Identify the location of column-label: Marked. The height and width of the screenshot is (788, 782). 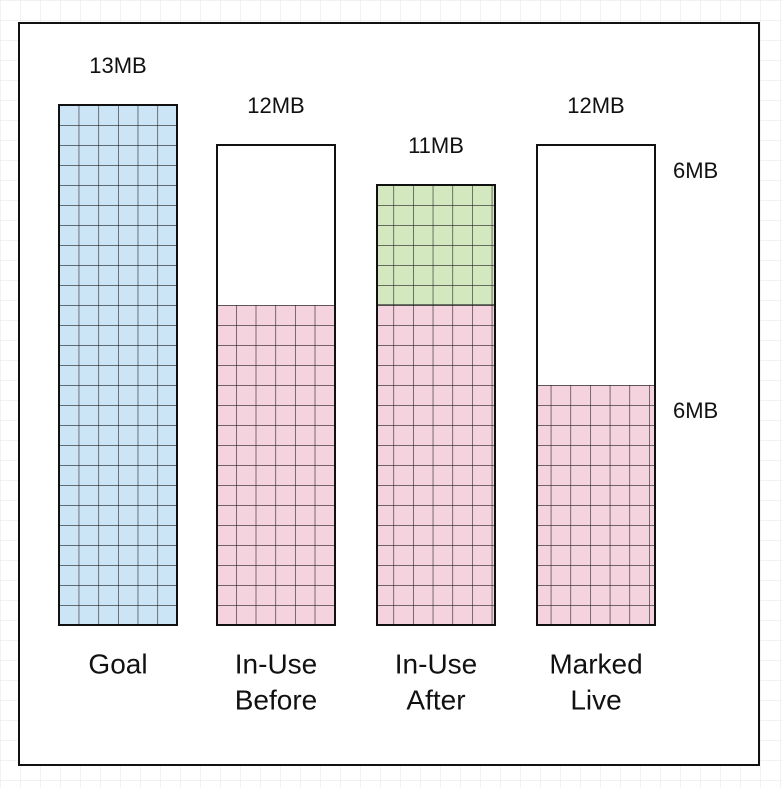
(595, 663).